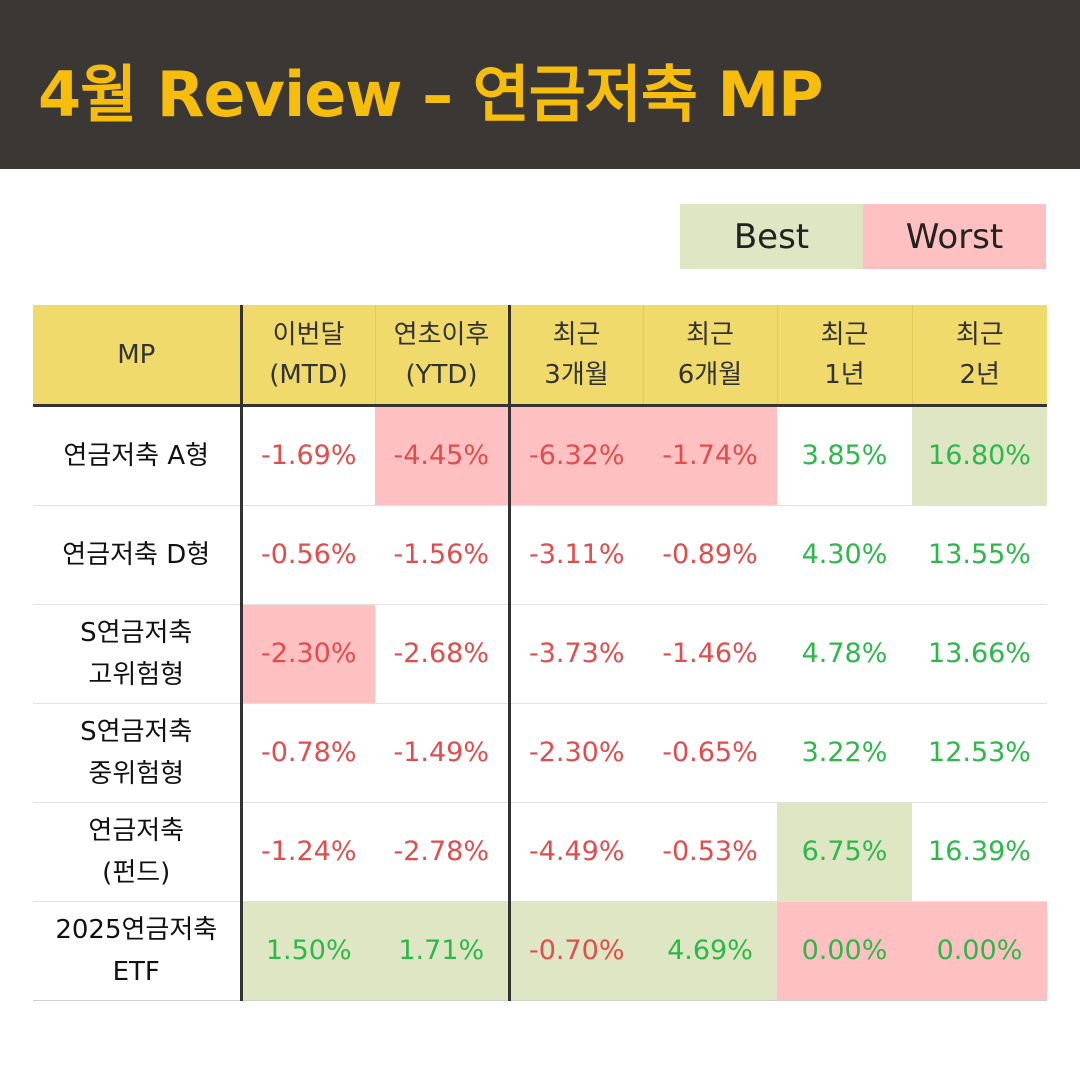 This screenshot has height=1080, width=1080. I want to click on mp-name-cell: 연금저축 D형, so click(137, 555).